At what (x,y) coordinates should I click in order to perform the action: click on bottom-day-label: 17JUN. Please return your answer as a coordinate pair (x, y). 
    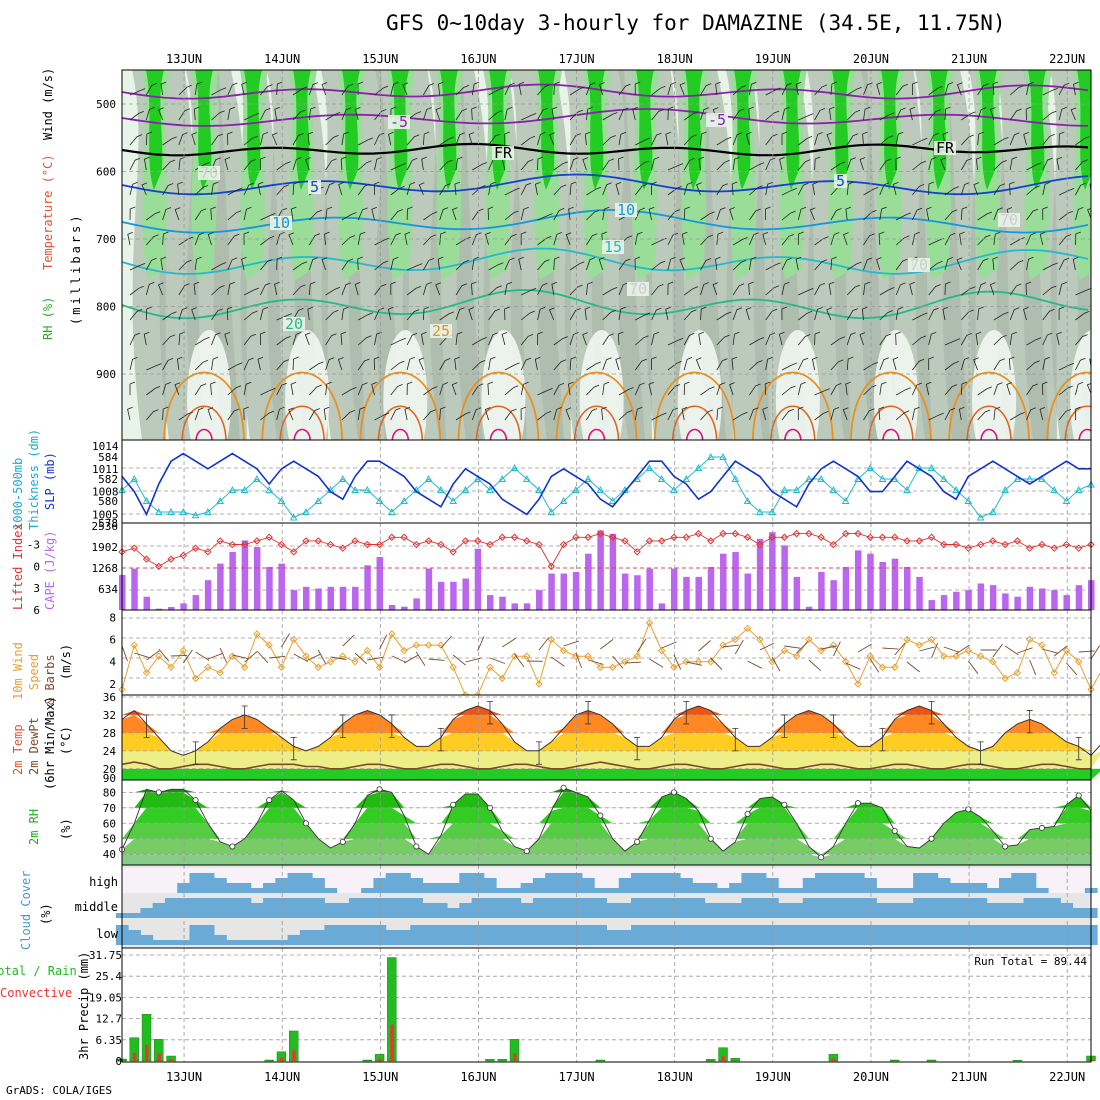
    Looking at the image, I should click on (577, 1077).